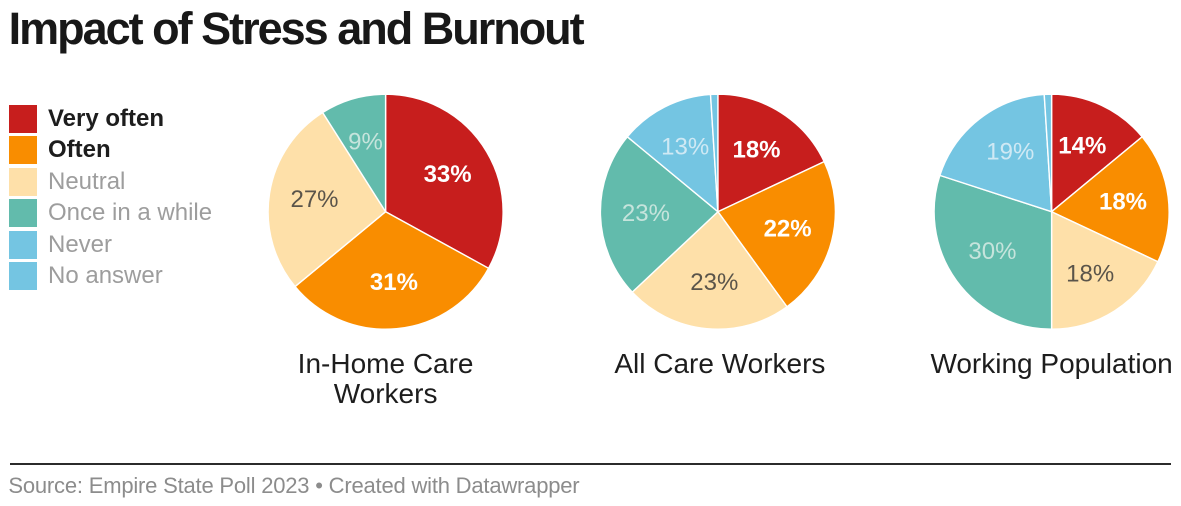  Describe the element at coordinates (685, 146) in the screenshot. I see `svg-text: 13%` at that location.